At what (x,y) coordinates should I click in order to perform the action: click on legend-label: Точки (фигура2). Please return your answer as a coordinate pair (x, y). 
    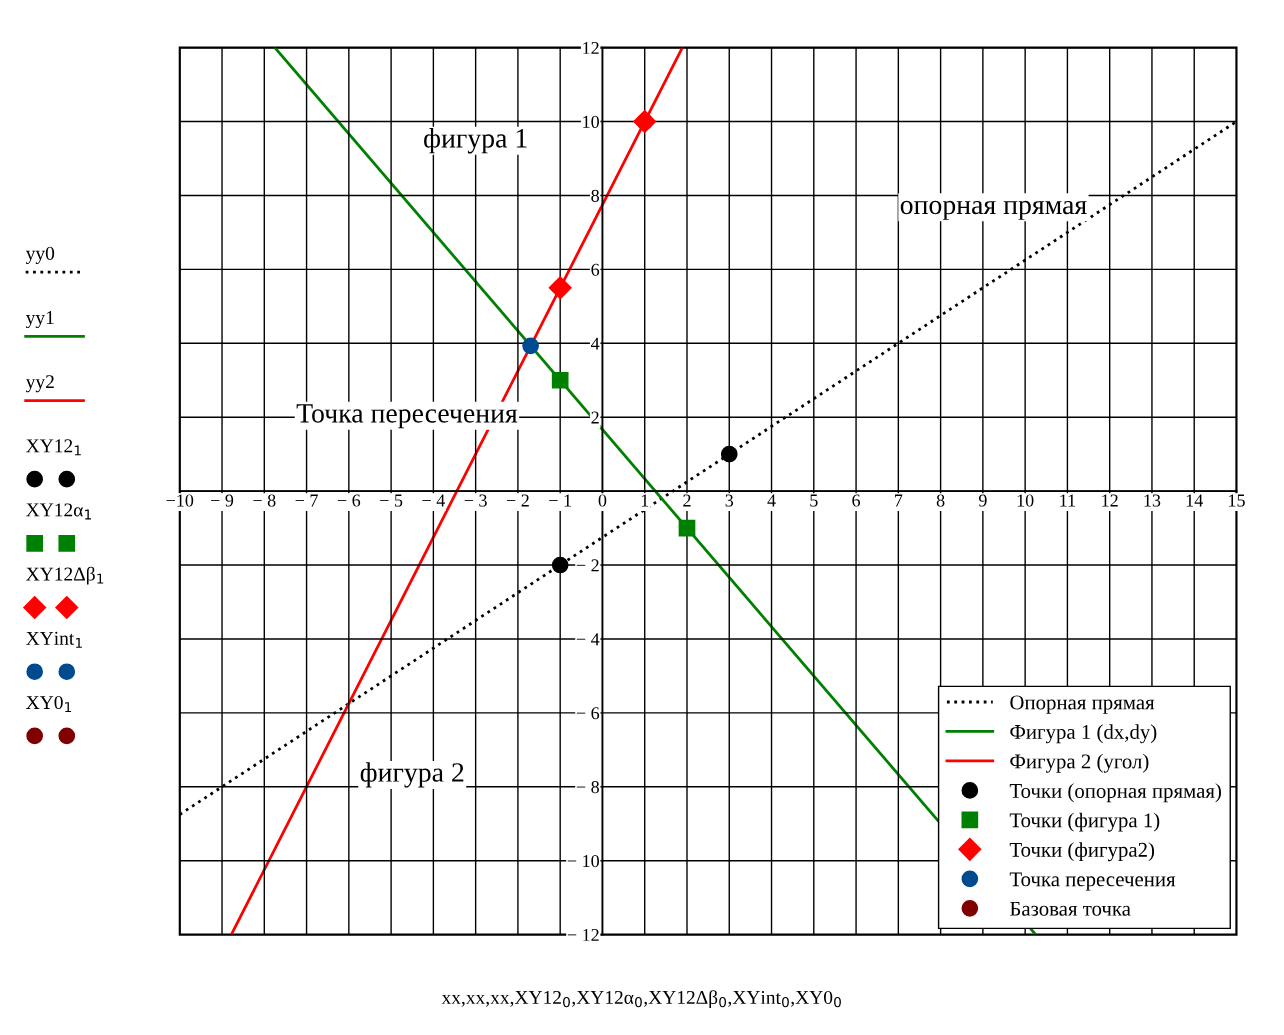
    Looking at the image, I should click on (1082, 852).